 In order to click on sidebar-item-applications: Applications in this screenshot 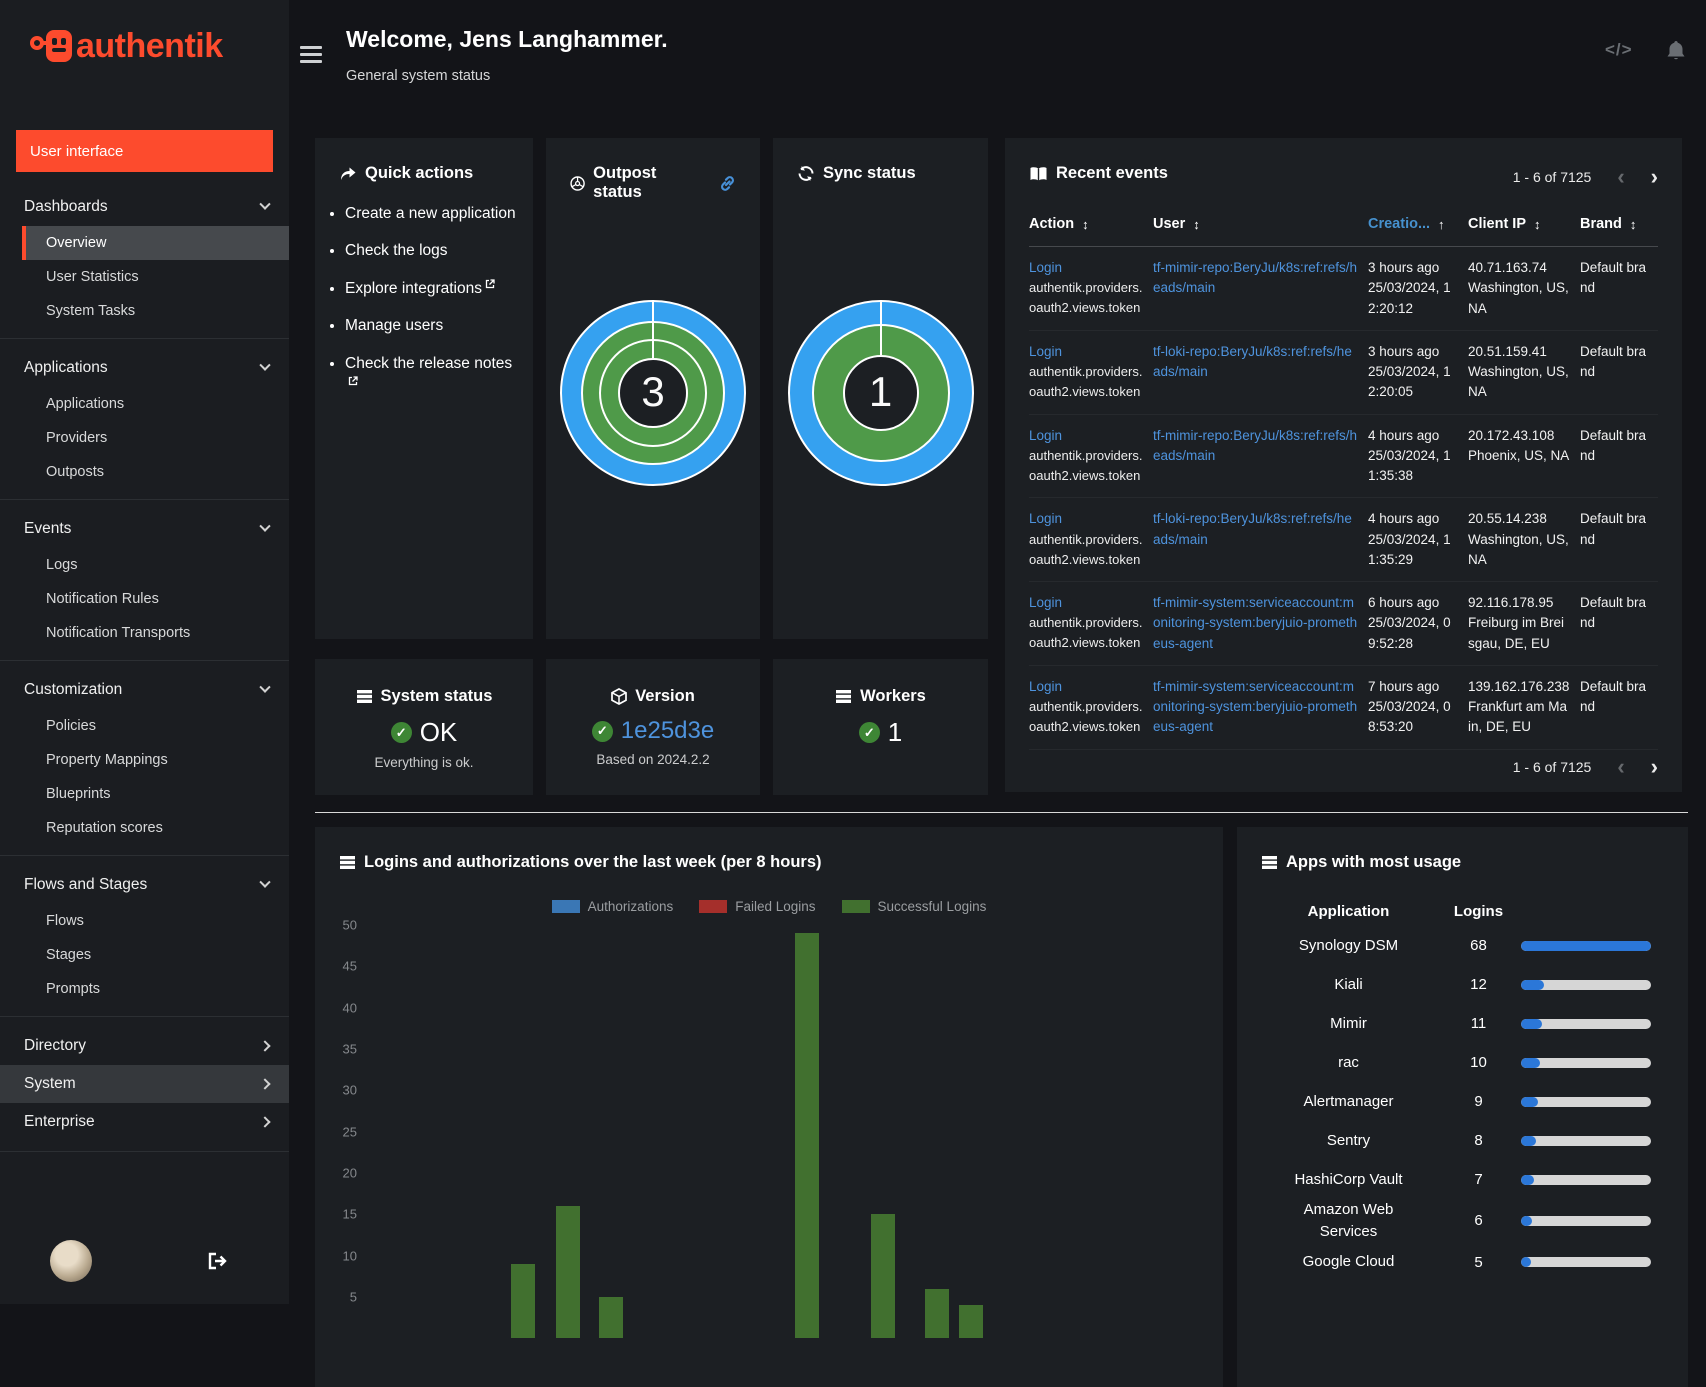, I will do `click(85, 404)`.